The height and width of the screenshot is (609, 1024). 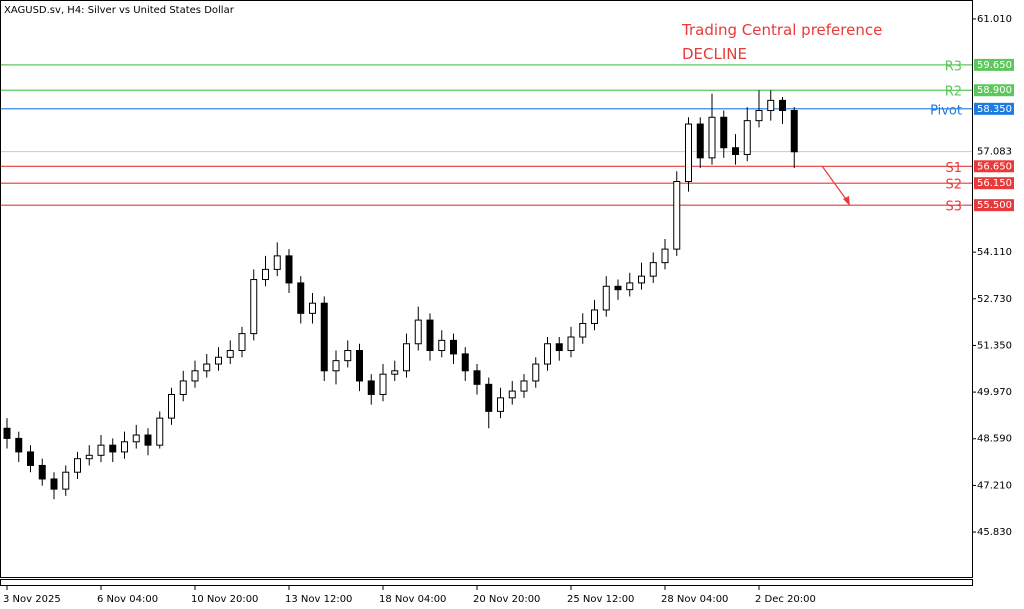 I want to click on x-tick-label: 20 Nov 20:00, so click(x=506, y=599).